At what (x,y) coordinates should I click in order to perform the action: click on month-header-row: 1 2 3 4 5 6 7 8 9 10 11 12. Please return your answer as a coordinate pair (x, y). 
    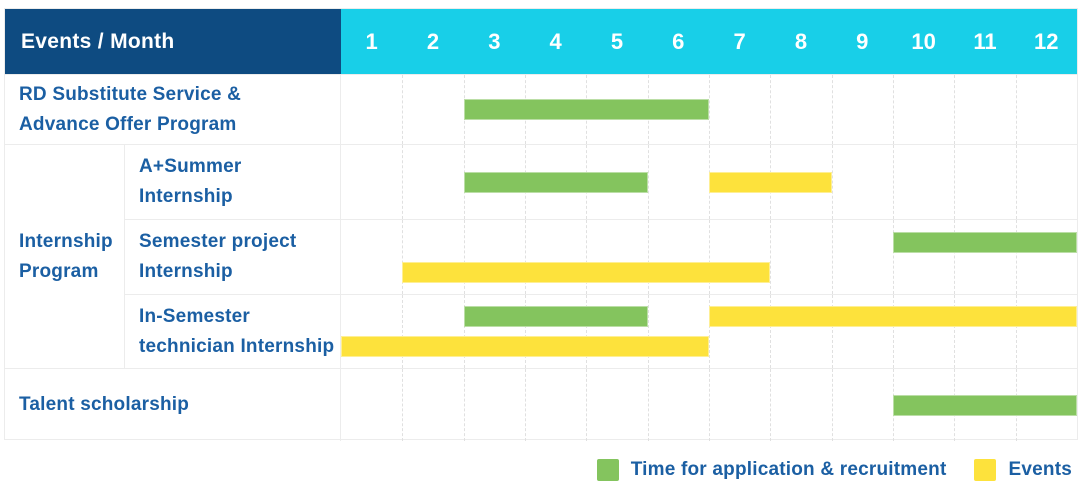
    Looking at the image, I should click on (709, 41).